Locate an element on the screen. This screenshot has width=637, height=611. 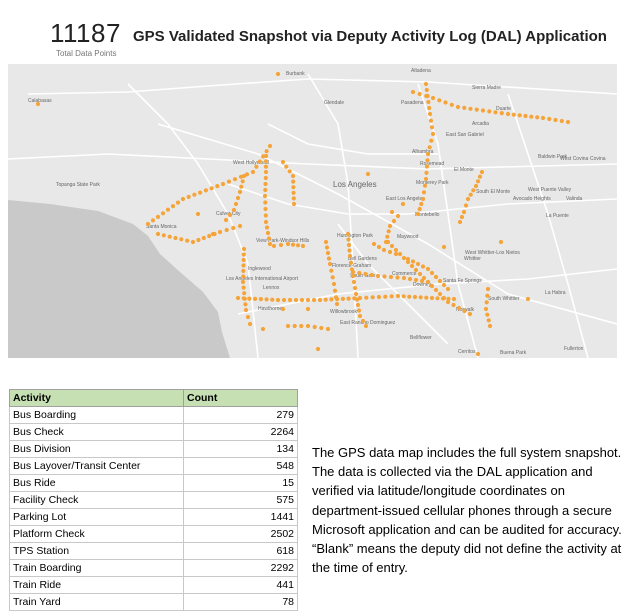
map-place-label: Buena Park is located at coordinates (513, 353).